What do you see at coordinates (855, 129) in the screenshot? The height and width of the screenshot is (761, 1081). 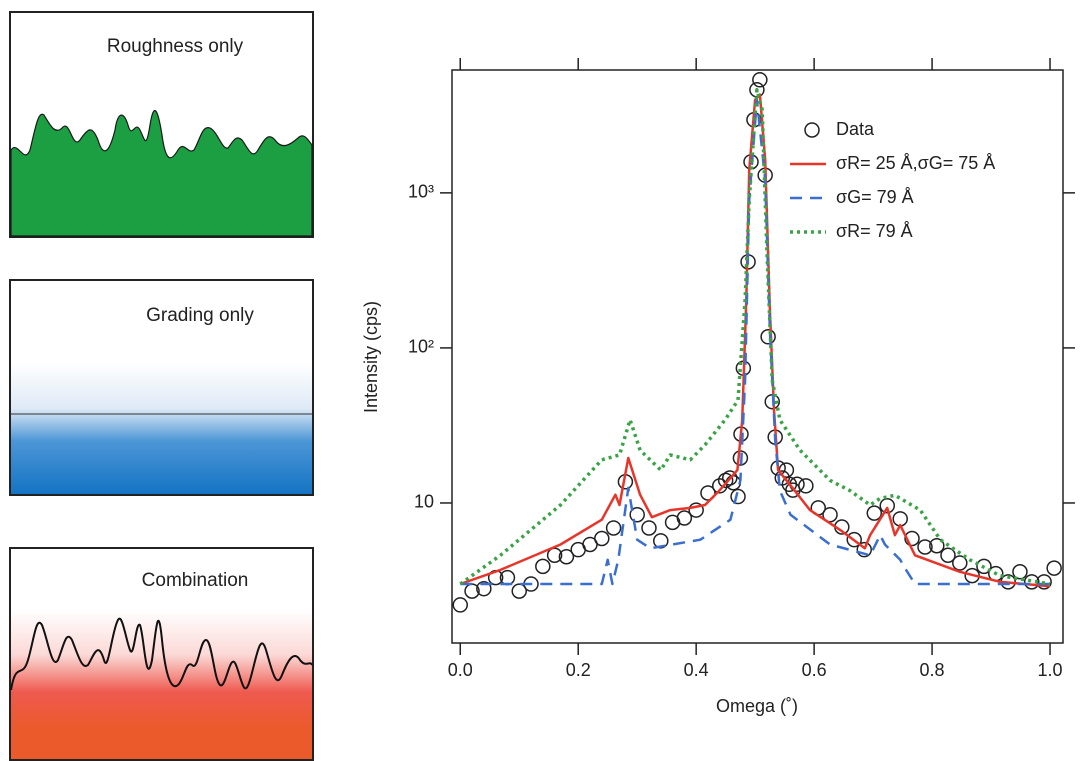 I see `legend-label: Data` at bounding box center [855, 129].